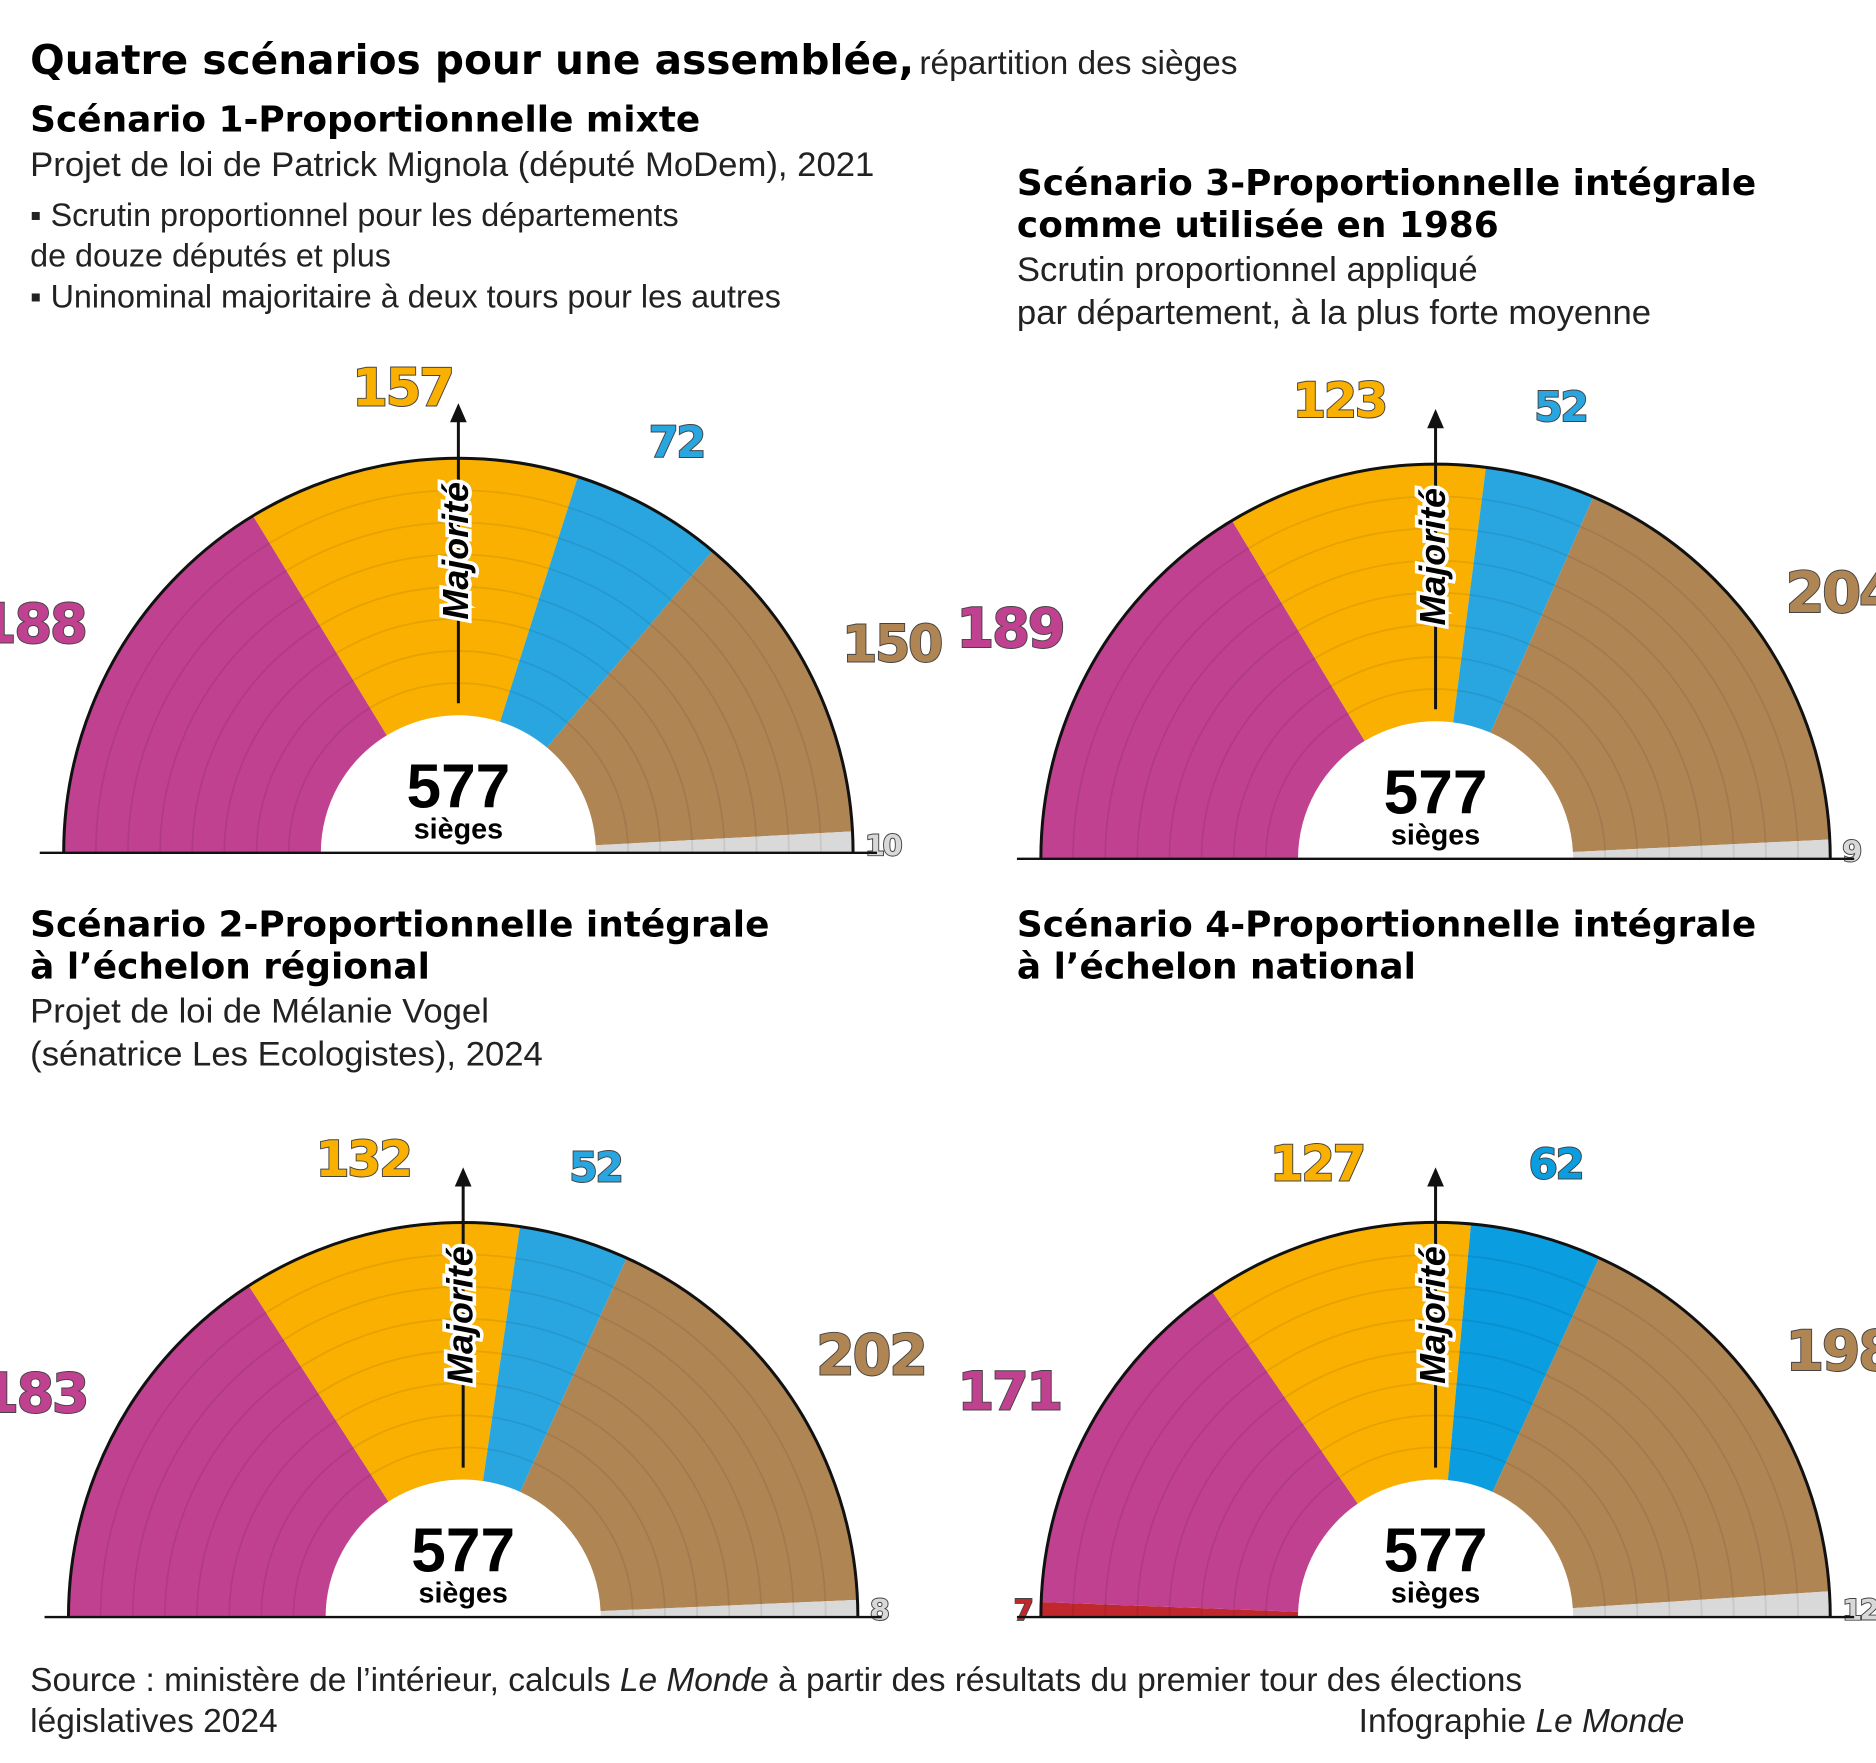 The image size is (1876, 1763). Describe the element at coordinates (402, 388) in the screenshot. I see `seat-label: 157` at that location.